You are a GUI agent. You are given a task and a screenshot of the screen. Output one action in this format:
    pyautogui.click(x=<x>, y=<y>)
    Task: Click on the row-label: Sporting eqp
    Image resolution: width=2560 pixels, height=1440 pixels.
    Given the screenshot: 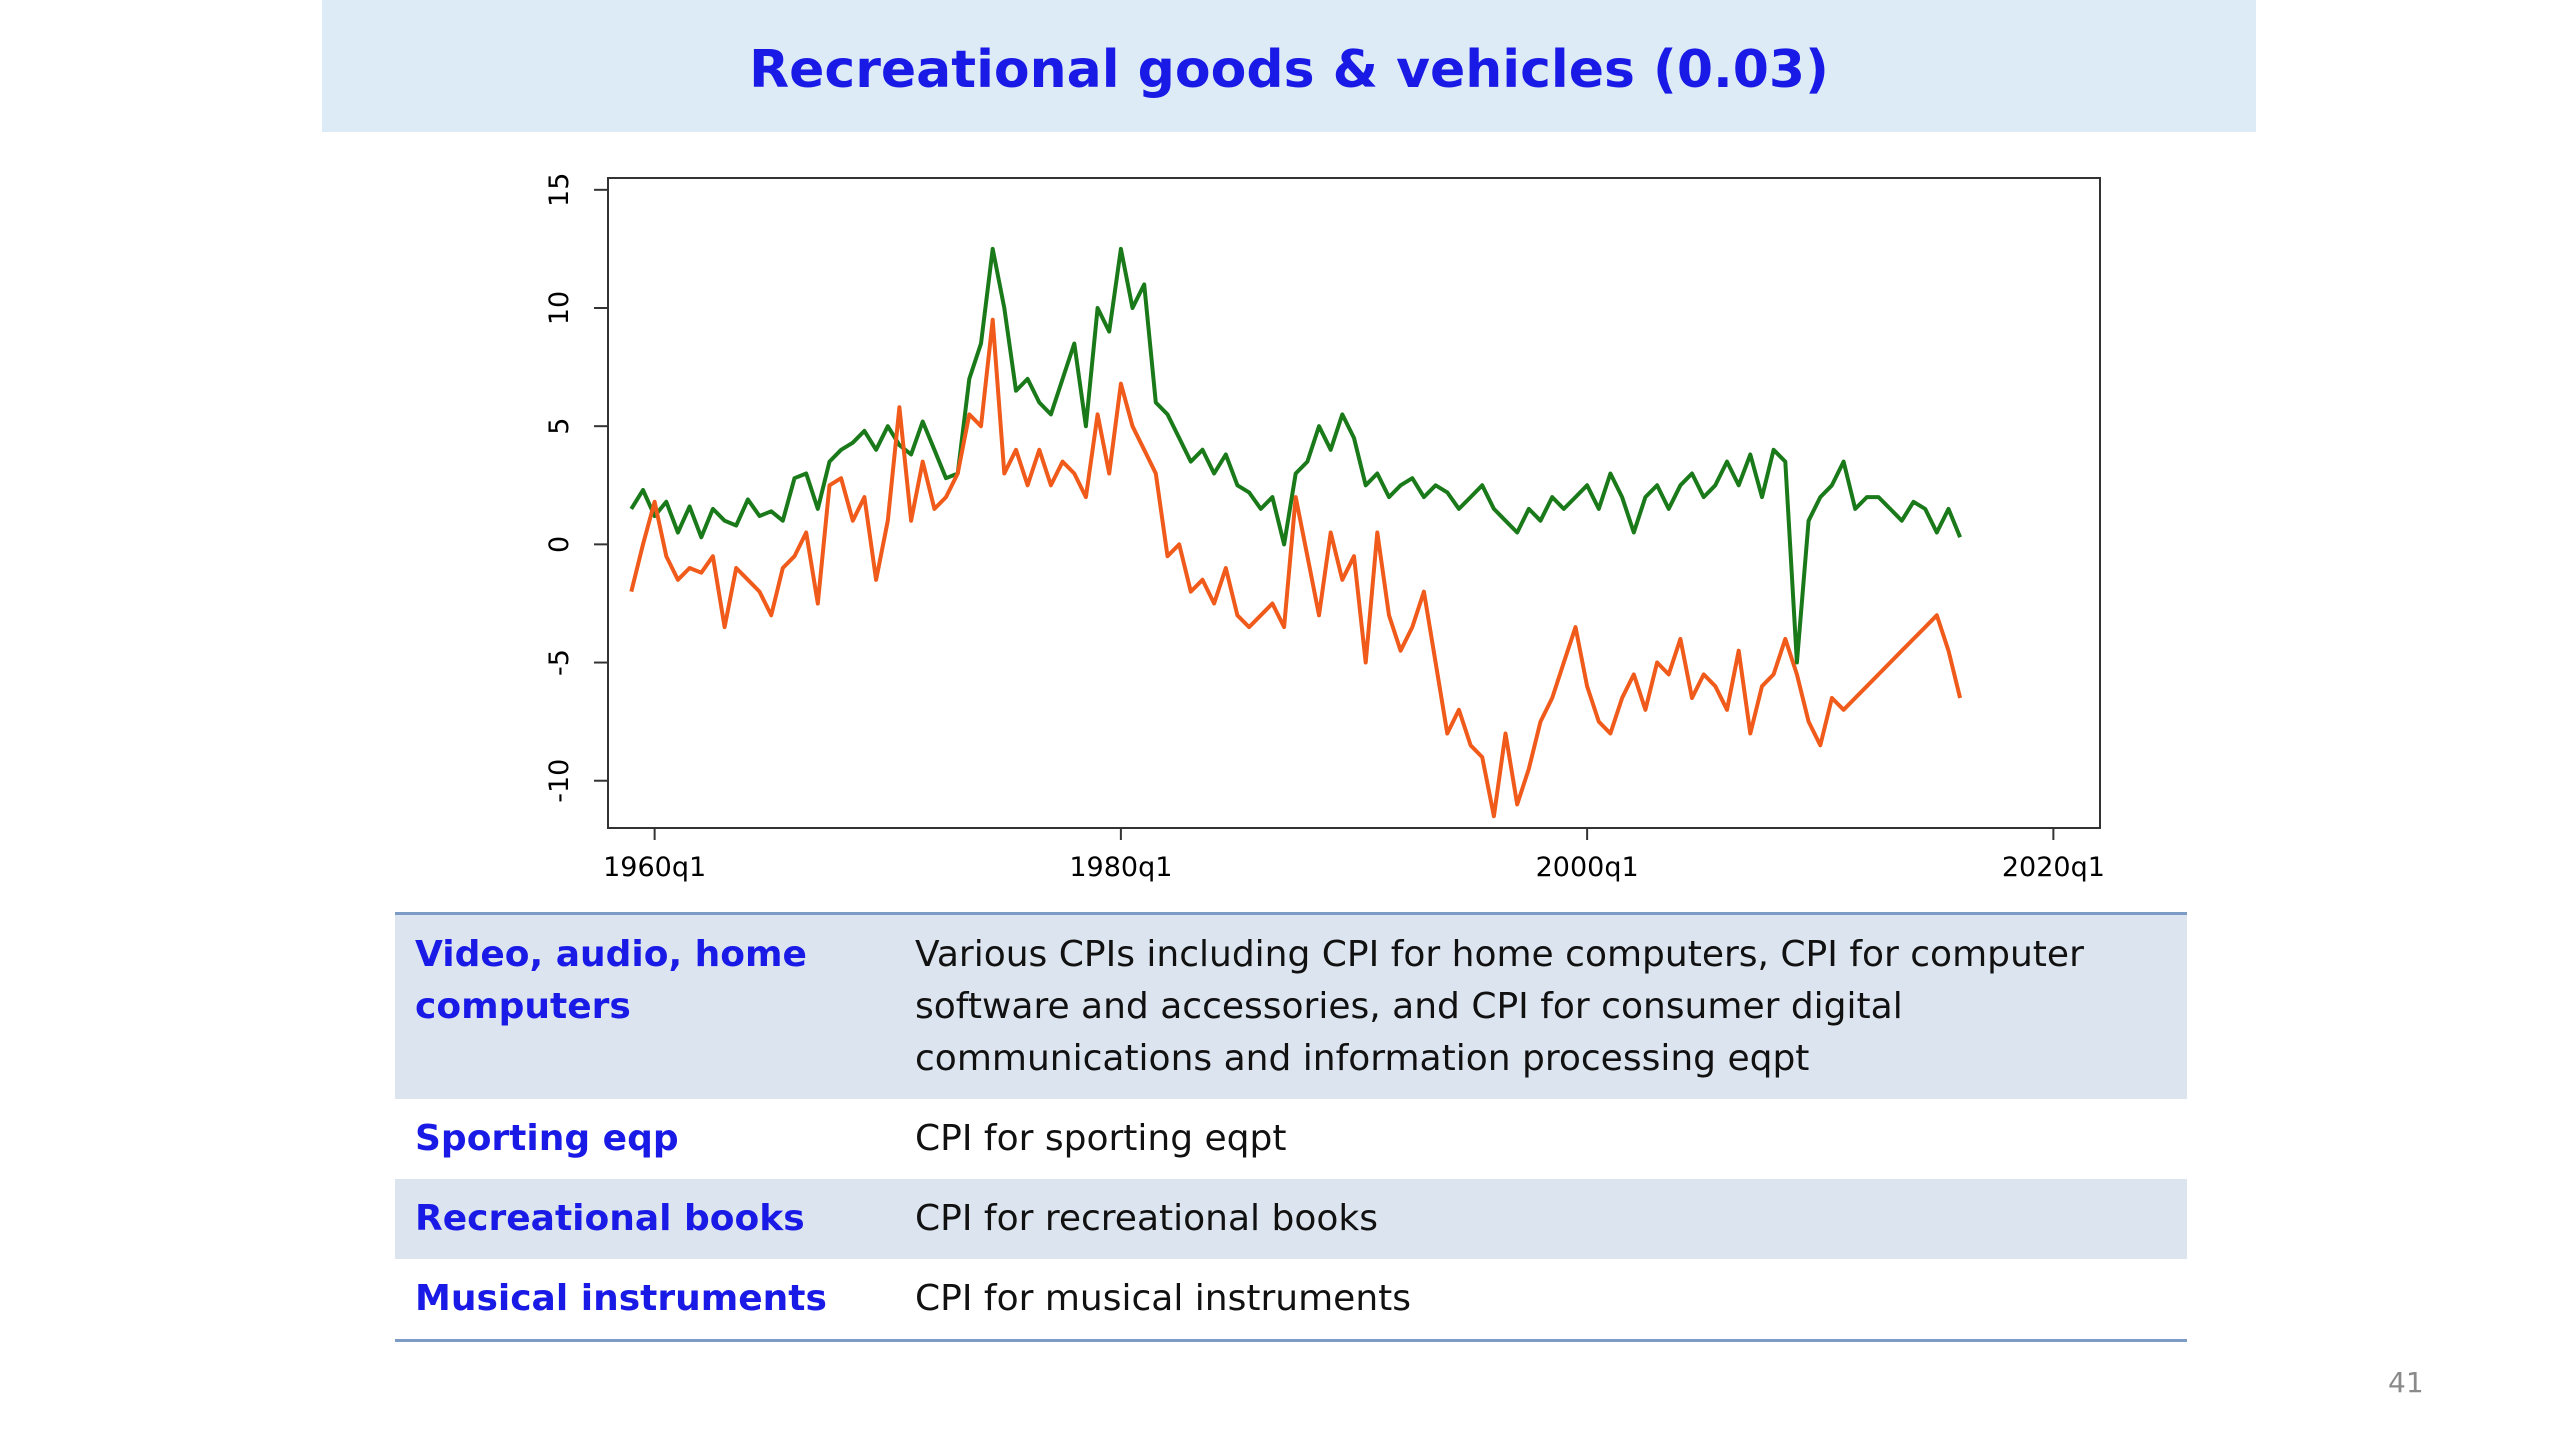 What is the action you would take?
    pyautogui.click(x=547, y=1138)
    